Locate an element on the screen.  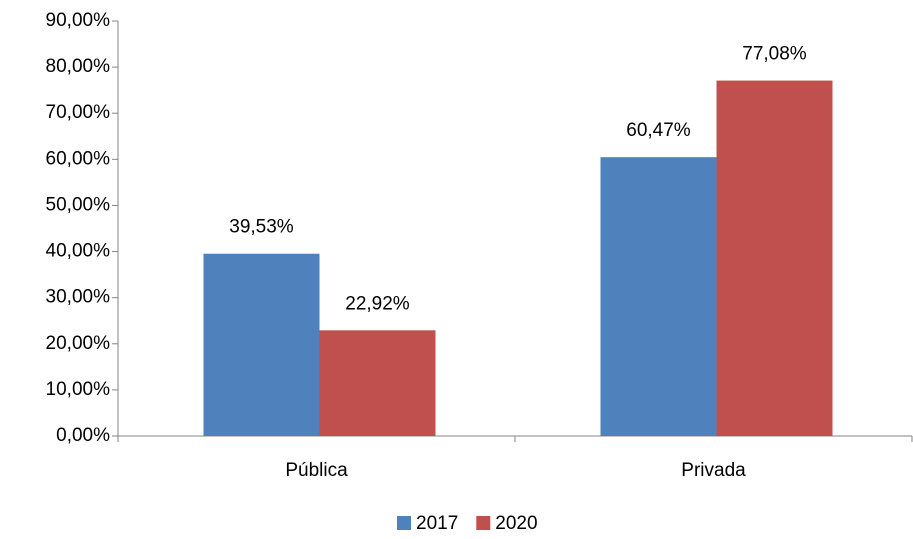
legend-label: 2017 is located at coordinates (437, 523).